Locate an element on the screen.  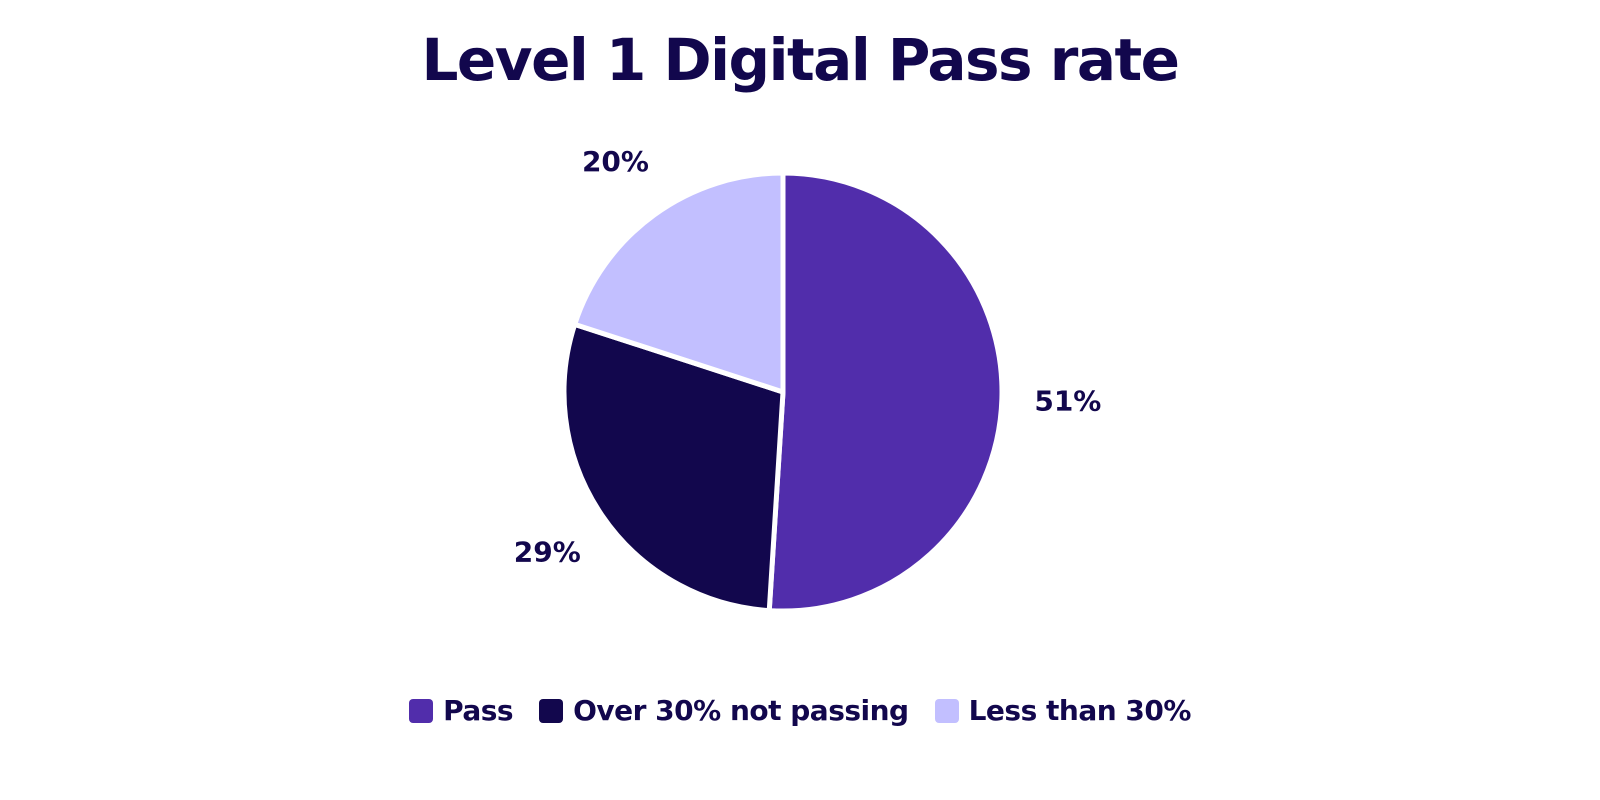
legend-label-over-30-not-passing: Over 30% not passing is located at coordinates (741, 710).